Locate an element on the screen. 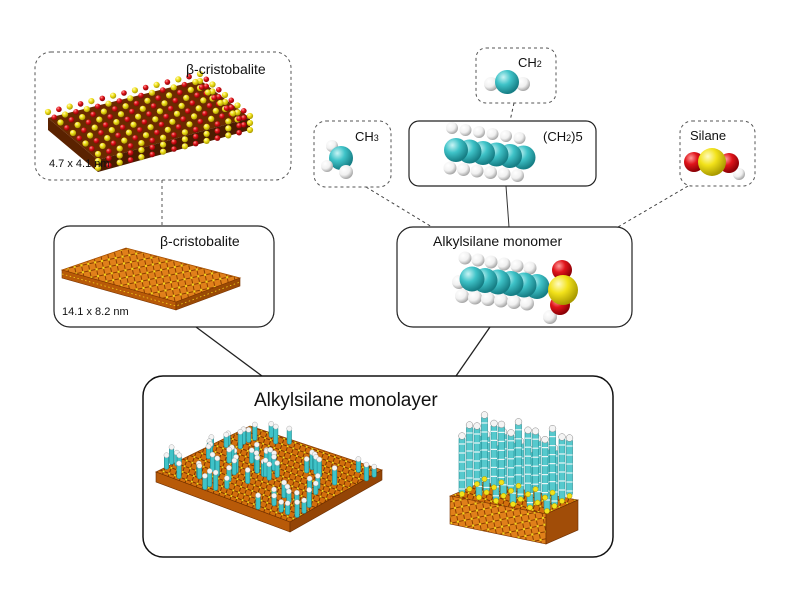  panel-crystal-slab: β-cristobalite 14.1 x 8.2 nm is located at coordinates (164, 276).